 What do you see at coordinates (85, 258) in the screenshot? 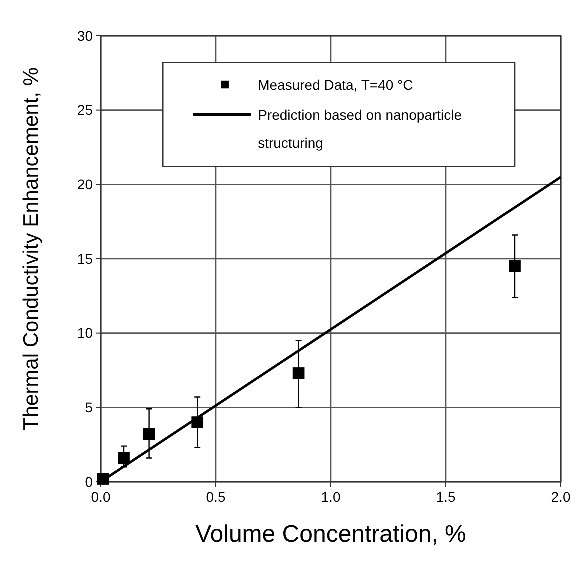
I see `y-tick-label: 15` at bounding box center [85, 258].